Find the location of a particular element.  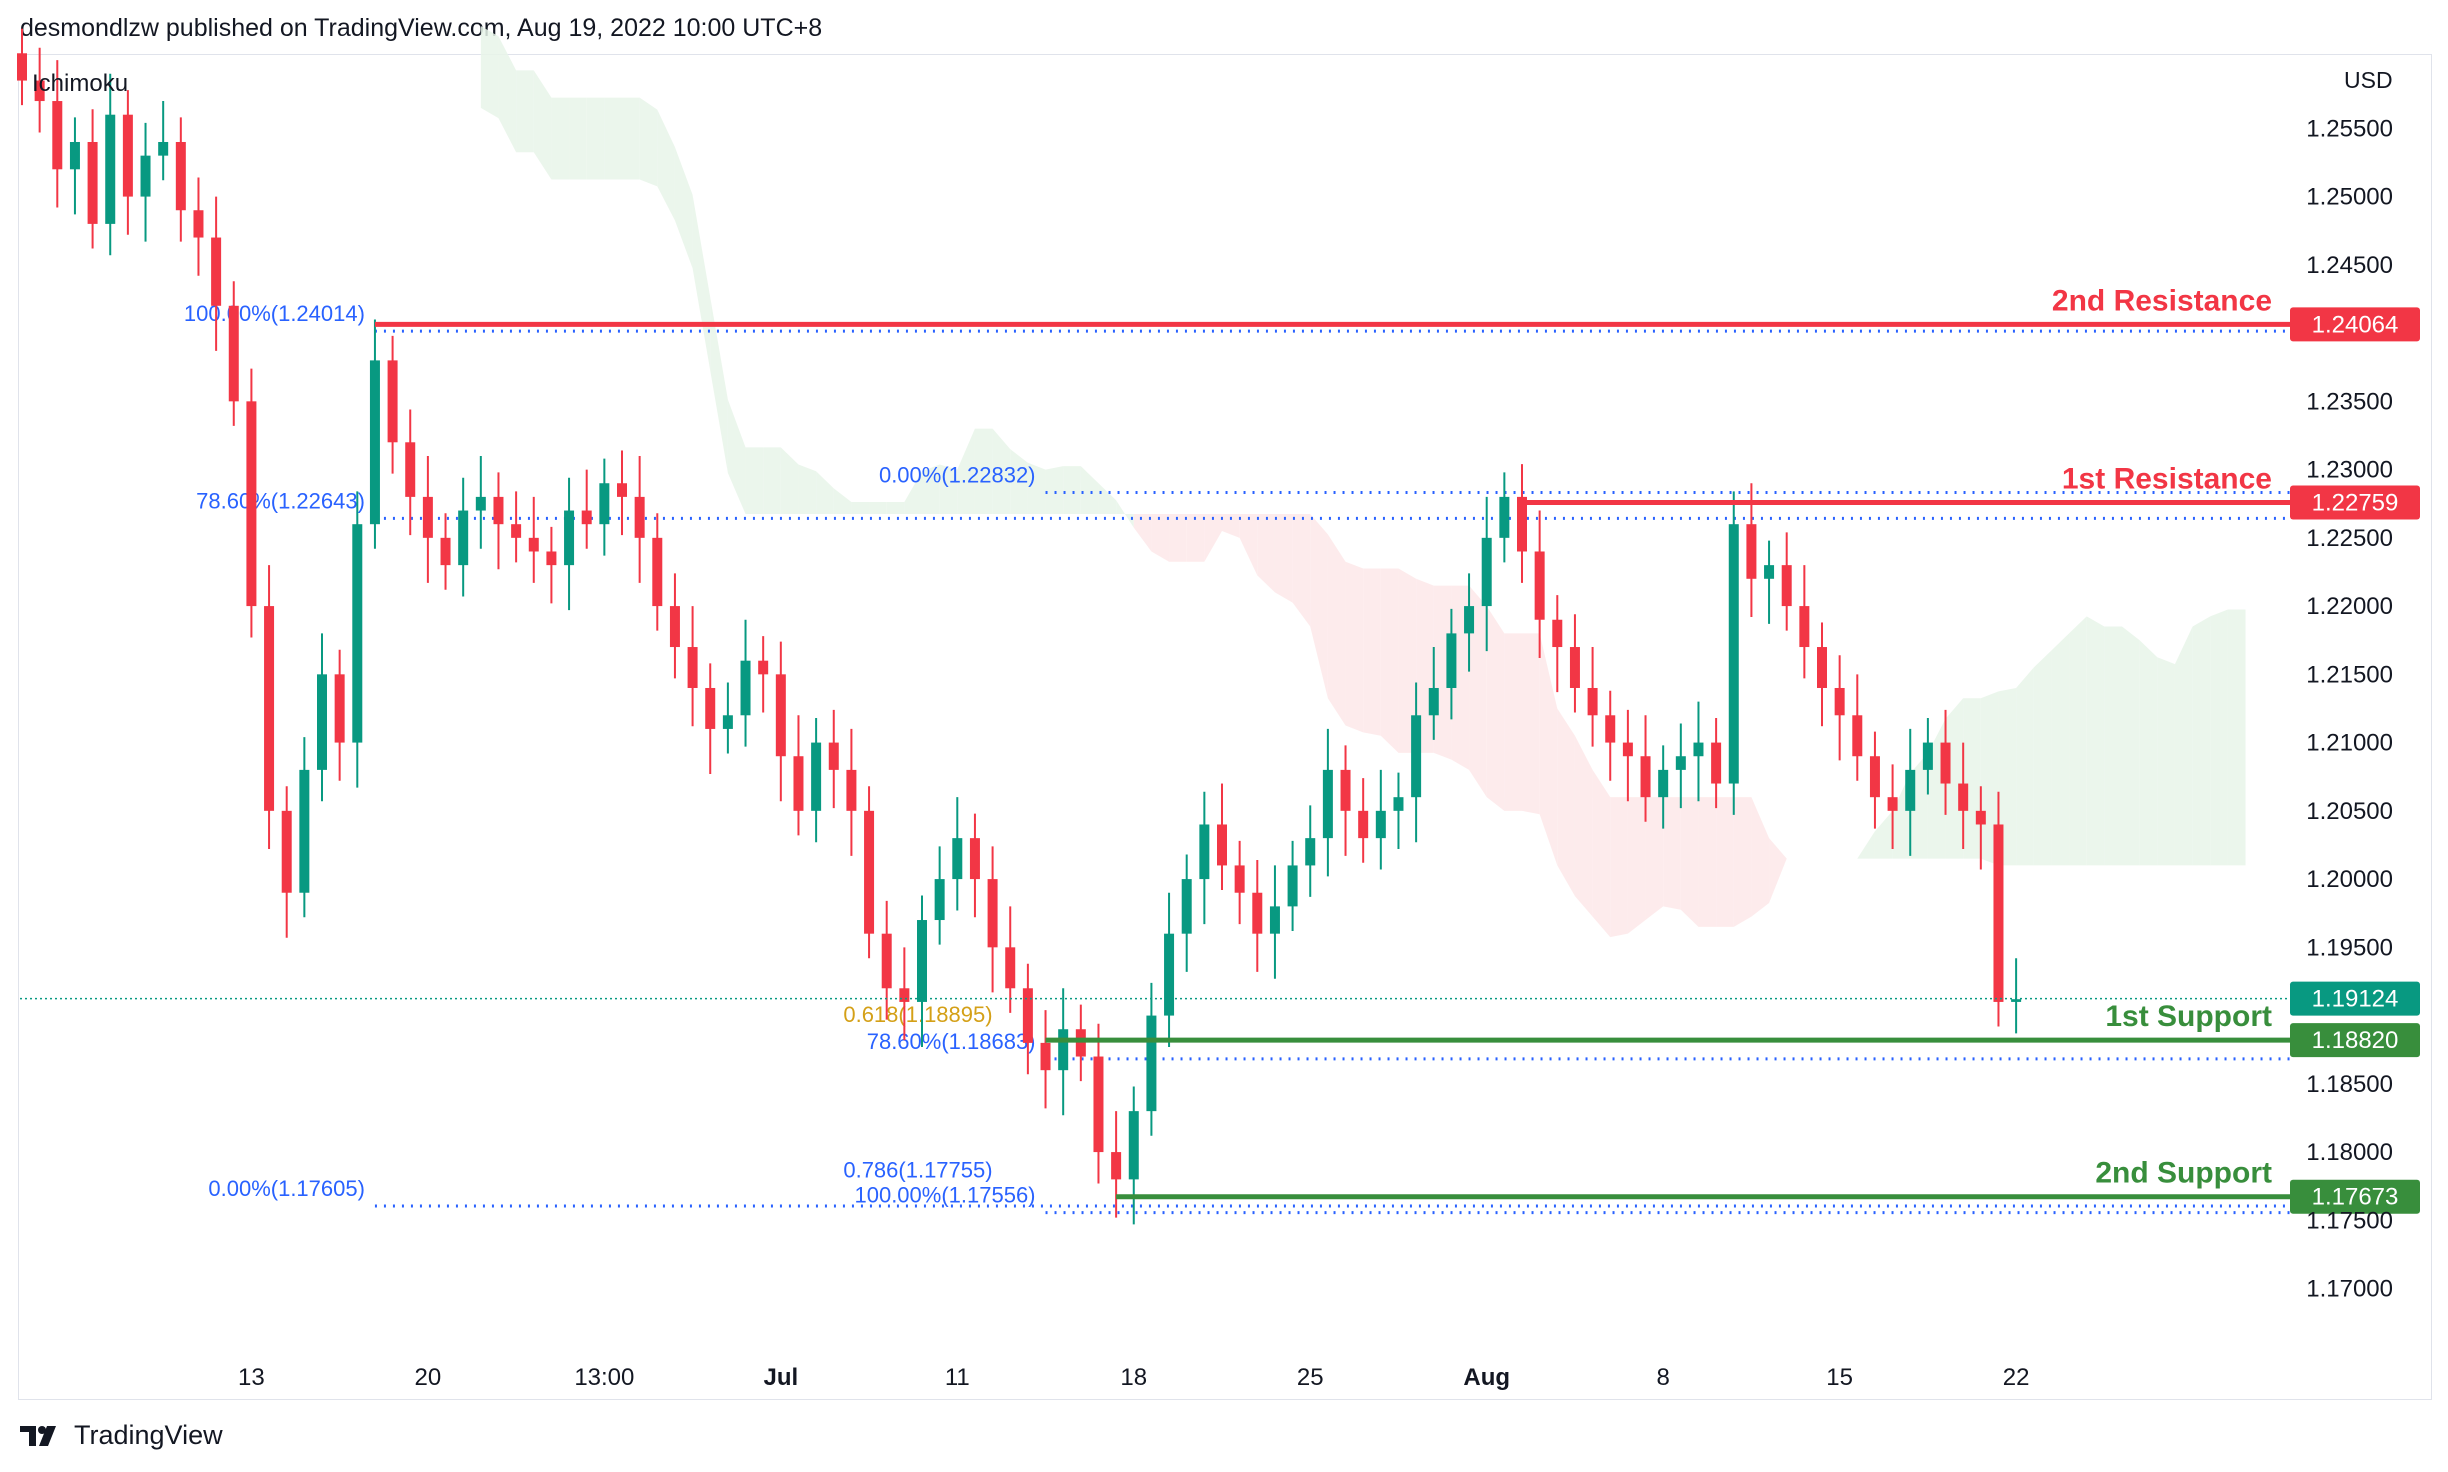

y-tick-label: 1.20500 is located at coordinates (2349, 811).